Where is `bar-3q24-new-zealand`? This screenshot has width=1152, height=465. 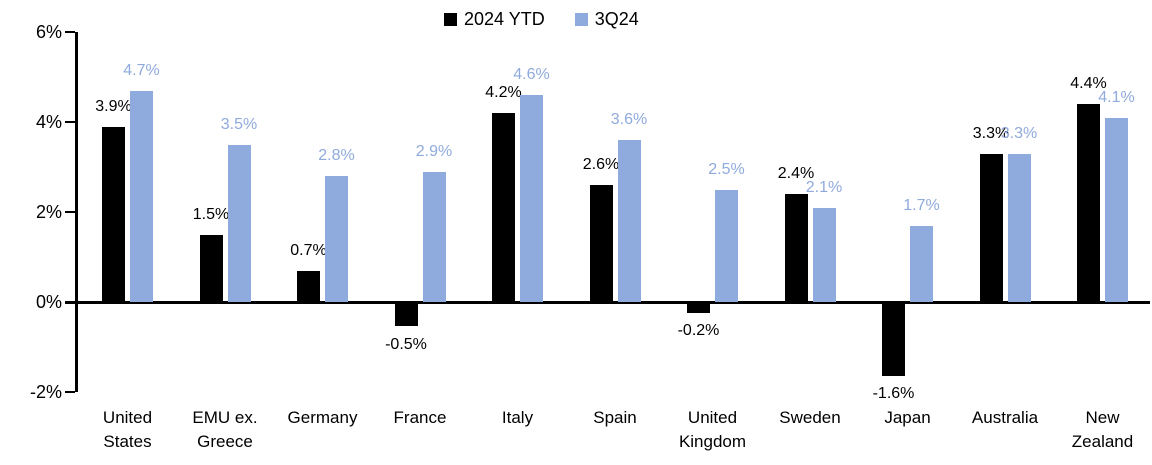
bar-3q24-new-zealand is located at coordinates (1116, 209).